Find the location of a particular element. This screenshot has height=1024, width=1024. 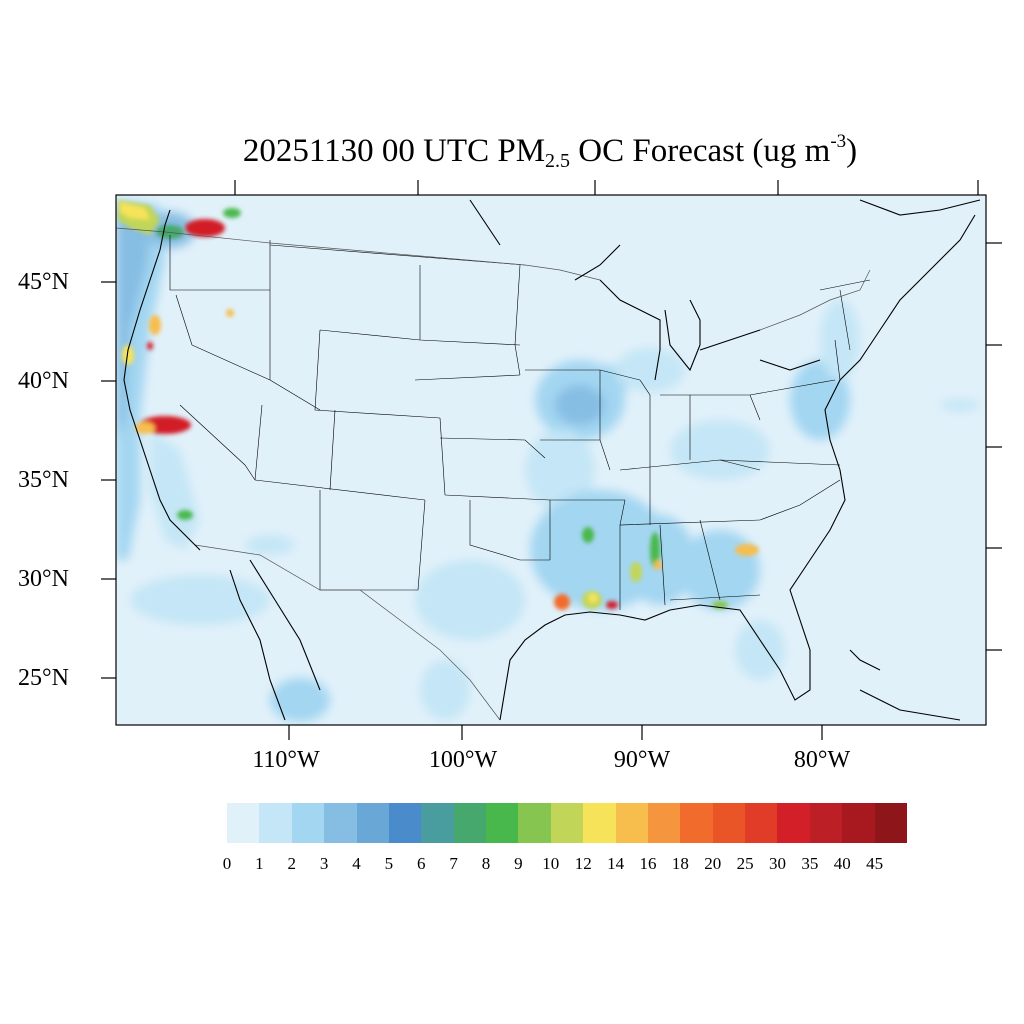

colorbar-label: 18 is located at coordinates (680, 863).